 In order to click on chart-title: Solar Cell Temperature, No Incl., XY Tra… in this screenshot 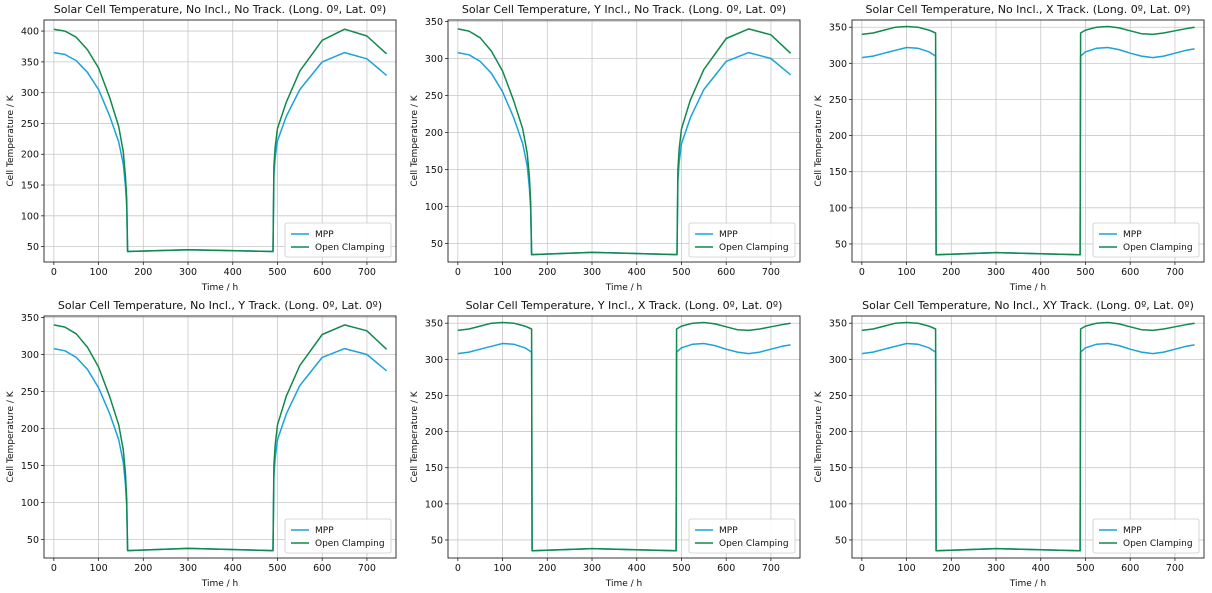, I will do `click(1028, 305)`.